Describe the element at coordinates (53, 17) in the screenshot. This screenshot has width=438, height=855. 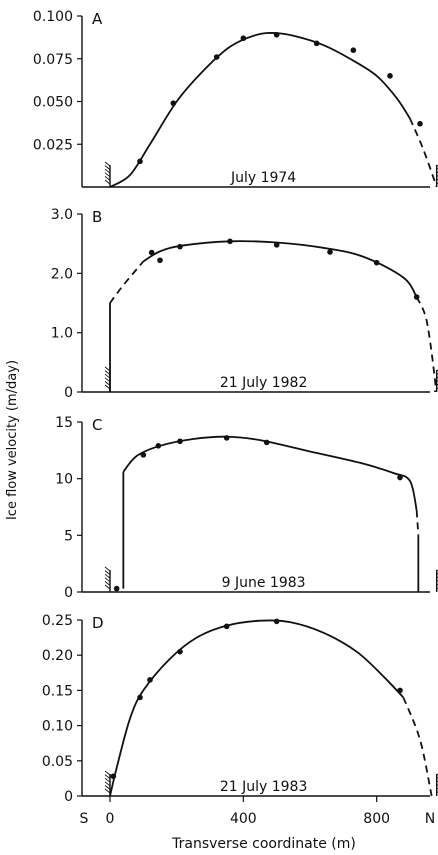
I see `y-tick-label: 0.100` at that location.